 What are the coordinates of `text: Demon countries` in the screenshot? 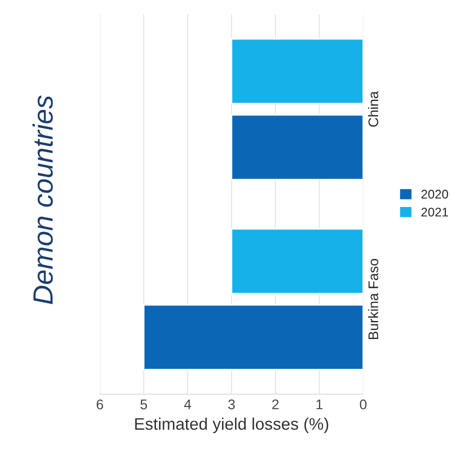 It's located at (42, 200).